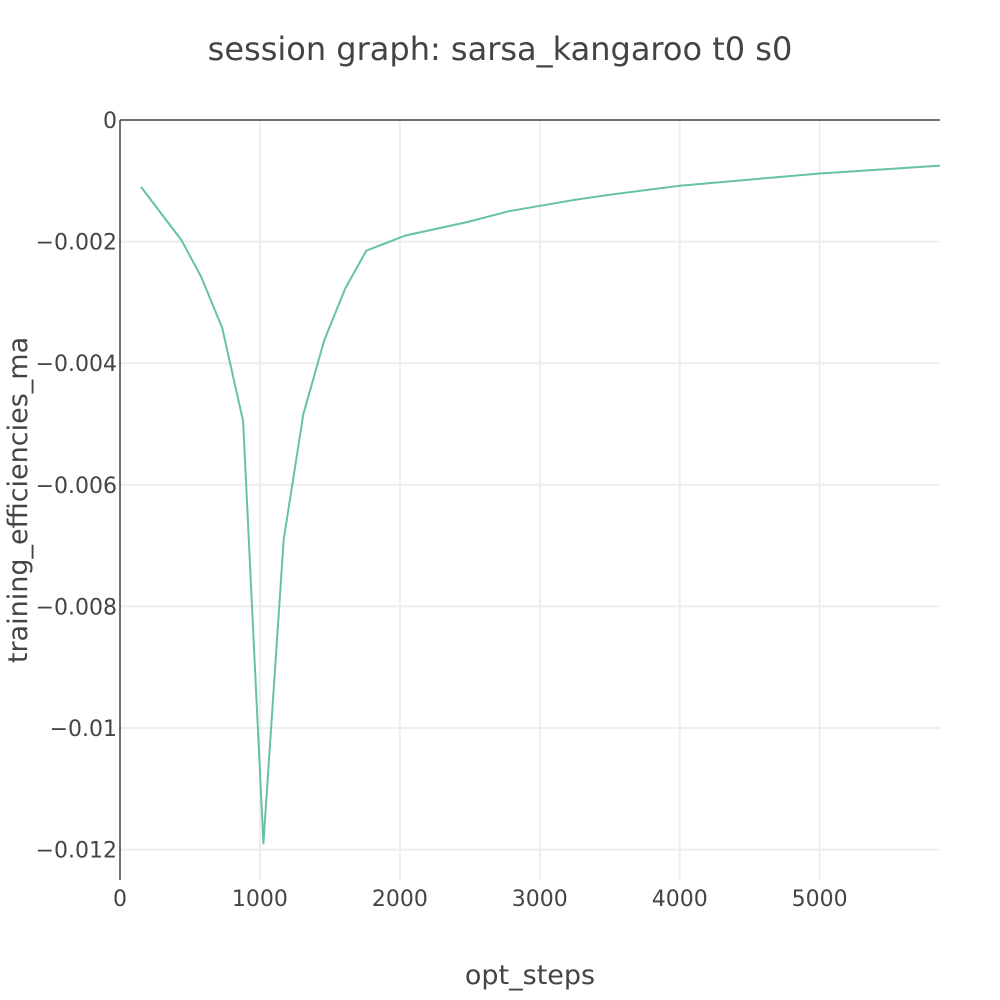  Describe the element at coordinates (76, 851) in the screenshot. I see `y-tick-label: −0.012` at that location.